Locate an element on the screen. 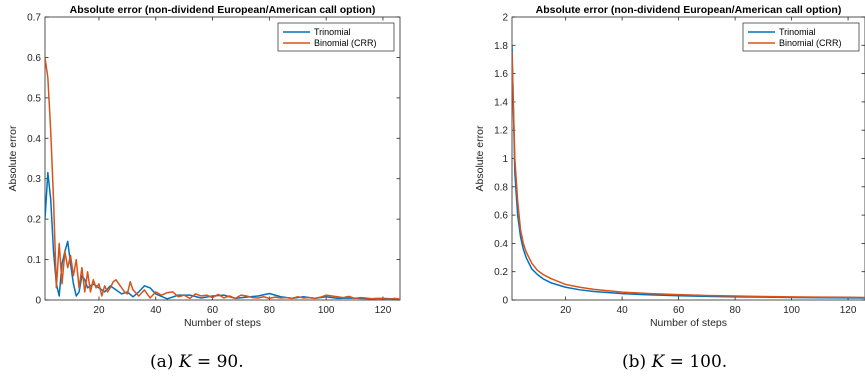  caption-prefix: (b) is located at coordinates (637, 362).